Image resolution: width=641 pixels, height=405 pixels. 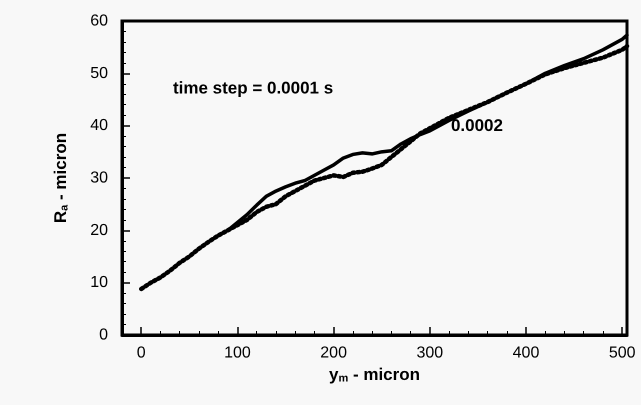 What do you see at coordinates (526, 353) in the screenshot?
I see `x-tick-label: 400` at bounding box center [526, 353].